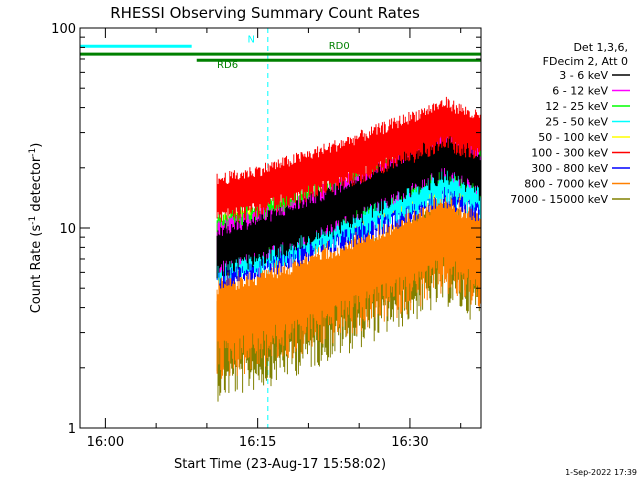 This screenshot has height=480, width=640. What do you see at coordinates (348, 159) in the screenshot?
I see `series-100-300-kev` at bounding box center [348, 159].